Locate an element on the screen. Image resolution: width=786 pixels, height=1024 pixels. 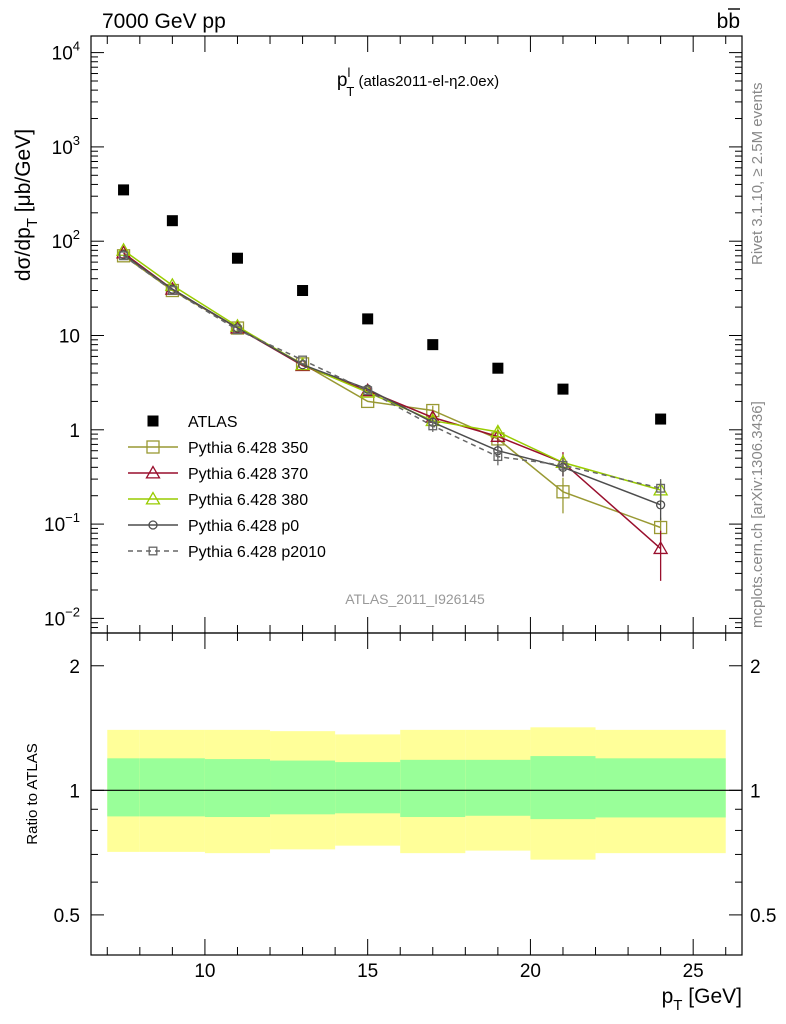
main-y-tick-label: 10² is located at coordinates (66, 240).